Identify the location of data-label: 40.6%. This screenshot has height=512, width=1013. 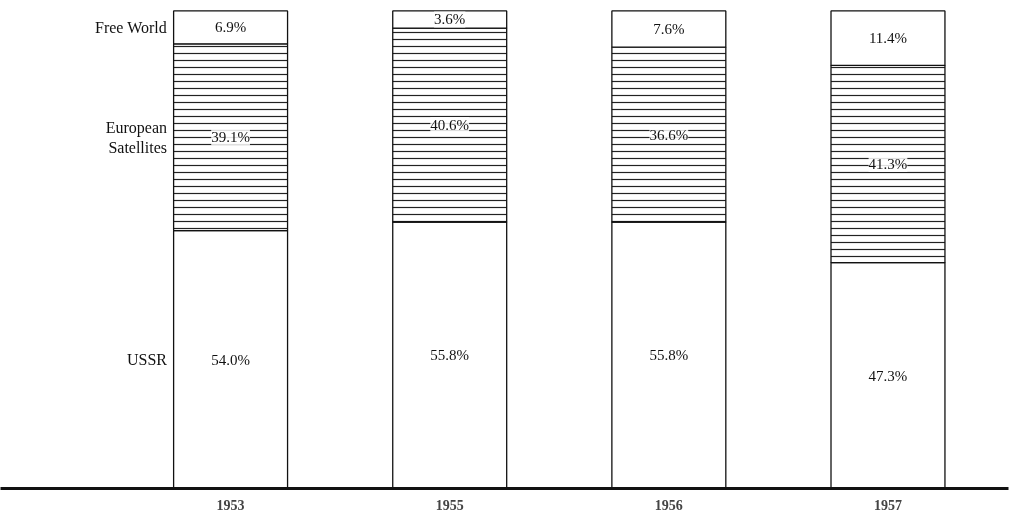
(450, 125).